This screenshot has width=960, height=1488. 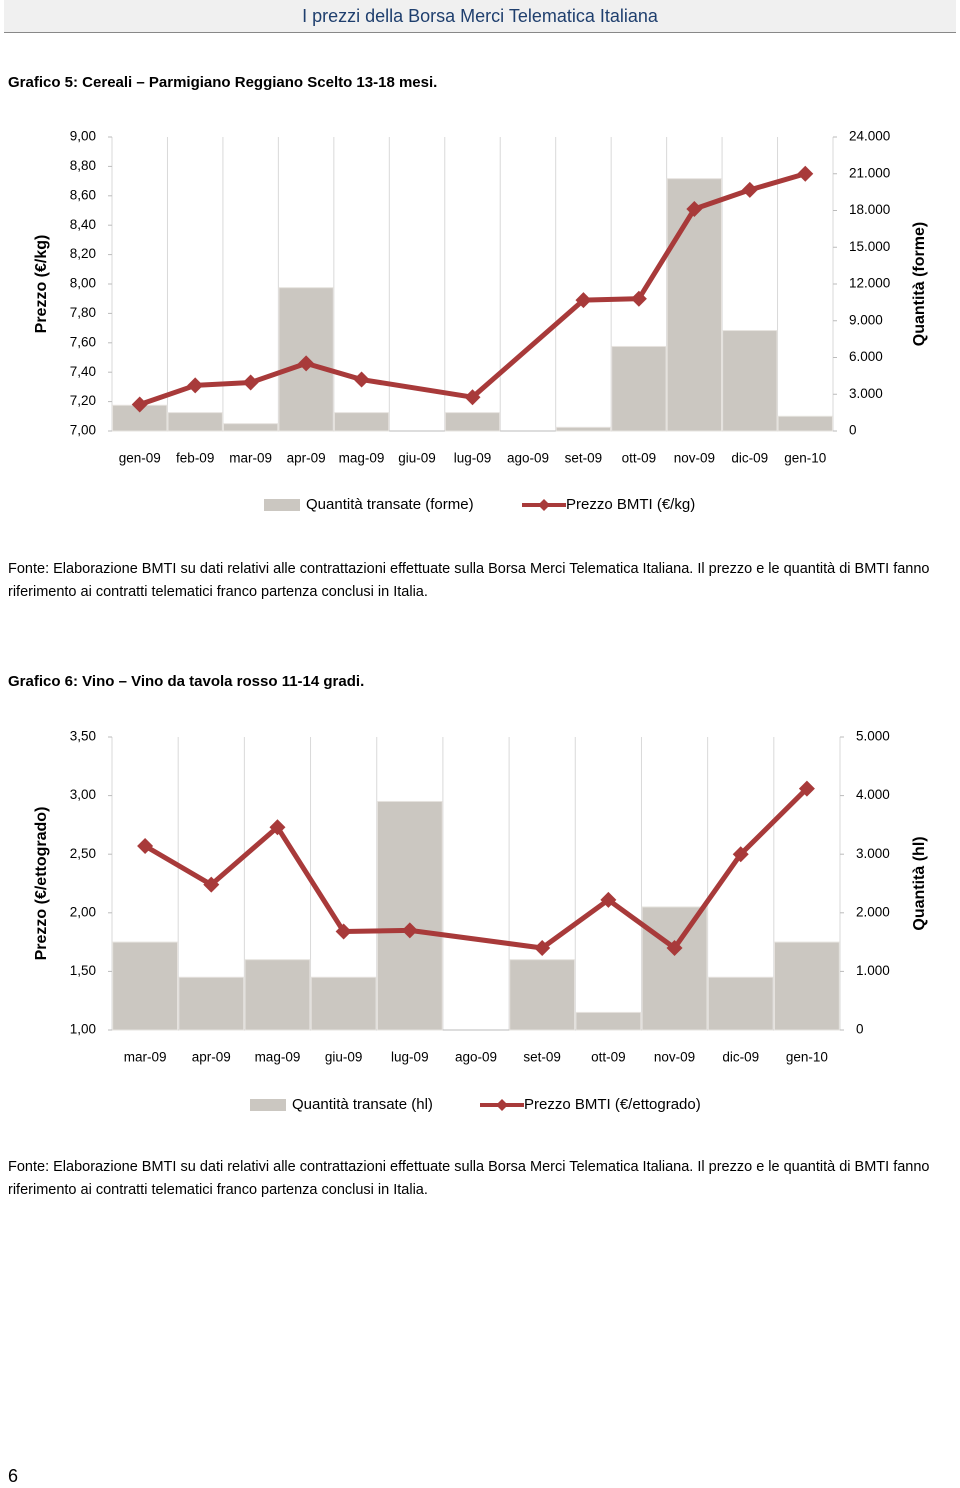 What do you see at coordinates (195, 458) in the screenshot?
I see `x-tick-label: feb-09` at bounding box center [195, 458].